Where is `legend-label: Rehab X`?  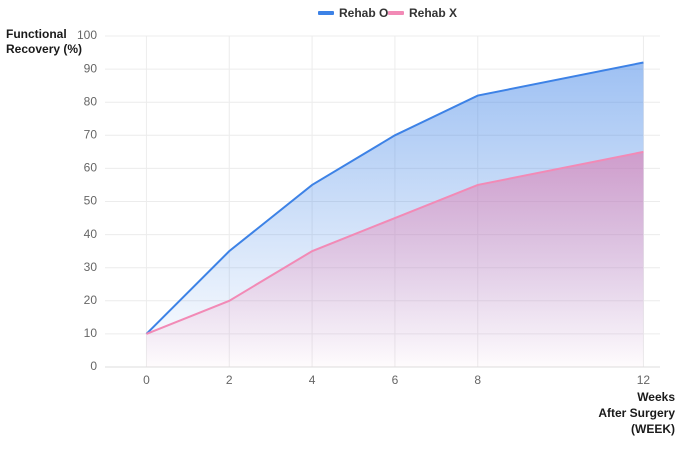 legend-label: Rehab X is located at coordinates (433, 13).